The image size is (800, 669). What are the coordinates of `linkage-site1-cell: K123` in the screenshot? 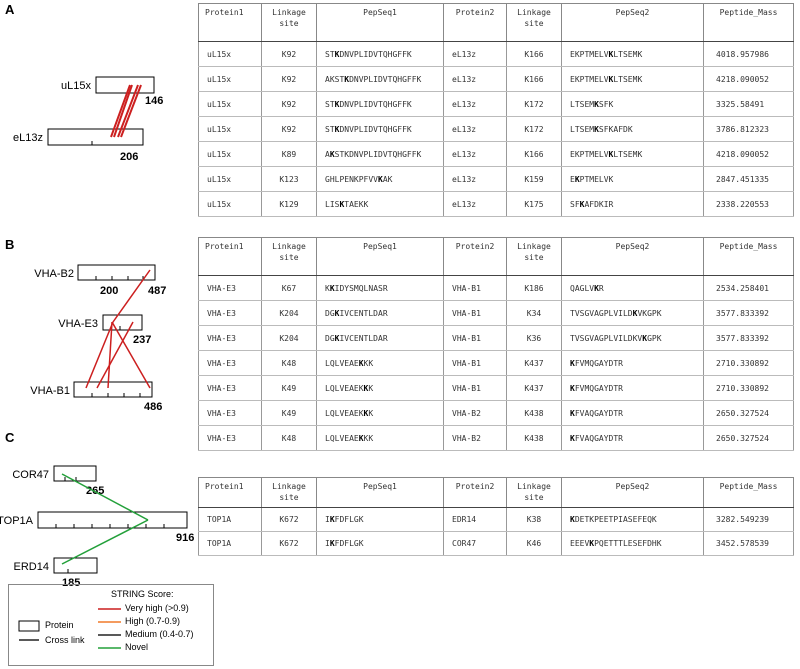 It's located at (289, 179).